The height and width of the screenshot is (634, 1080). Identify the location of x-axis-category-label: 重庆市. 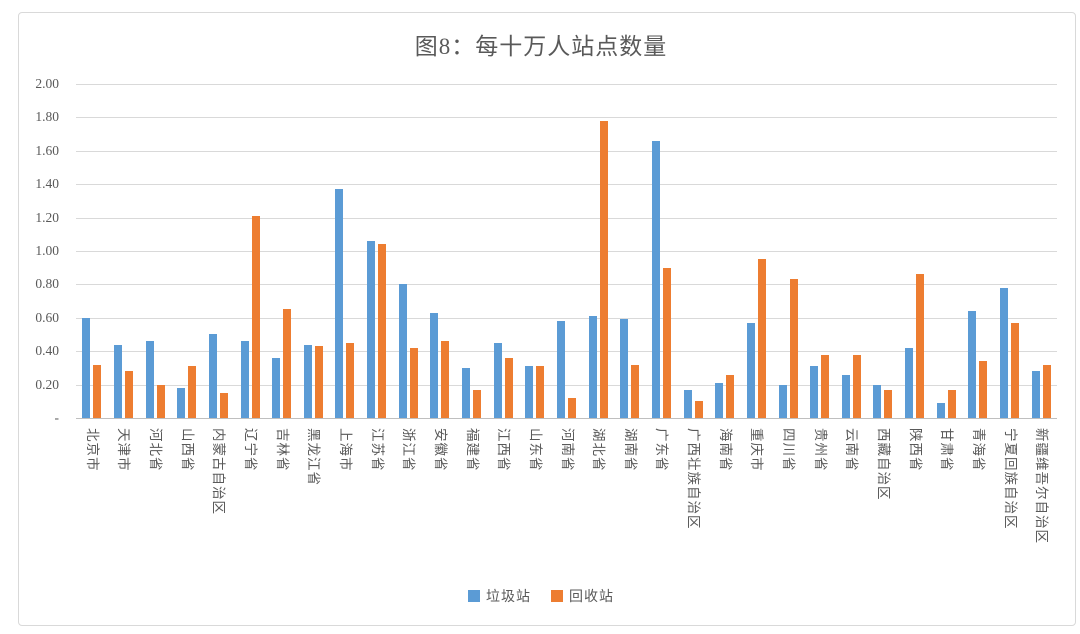
(757, 450).